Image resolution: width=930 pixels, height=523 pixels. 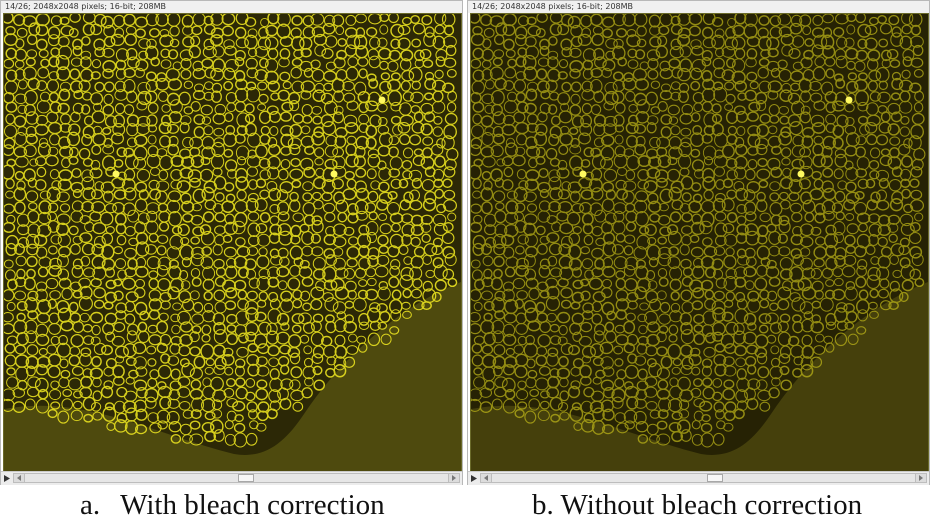 I want to click on caption-b: b. Without bleach correction, so click(x=697, y=505).